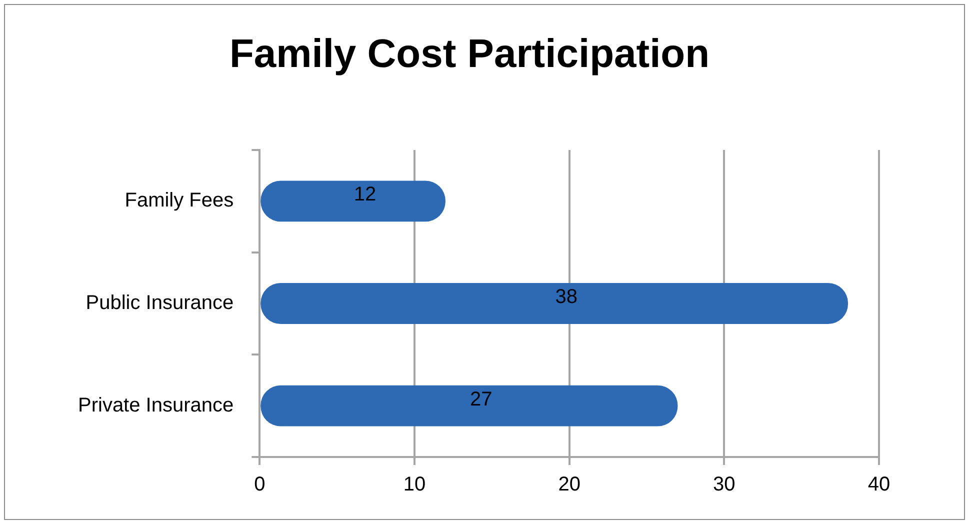 The height and width of the screenshot is (523, 969). Describe the element at coordinates (156, 405) in the screenshot. I see `y-tick-label: Private Insurance` at that location.